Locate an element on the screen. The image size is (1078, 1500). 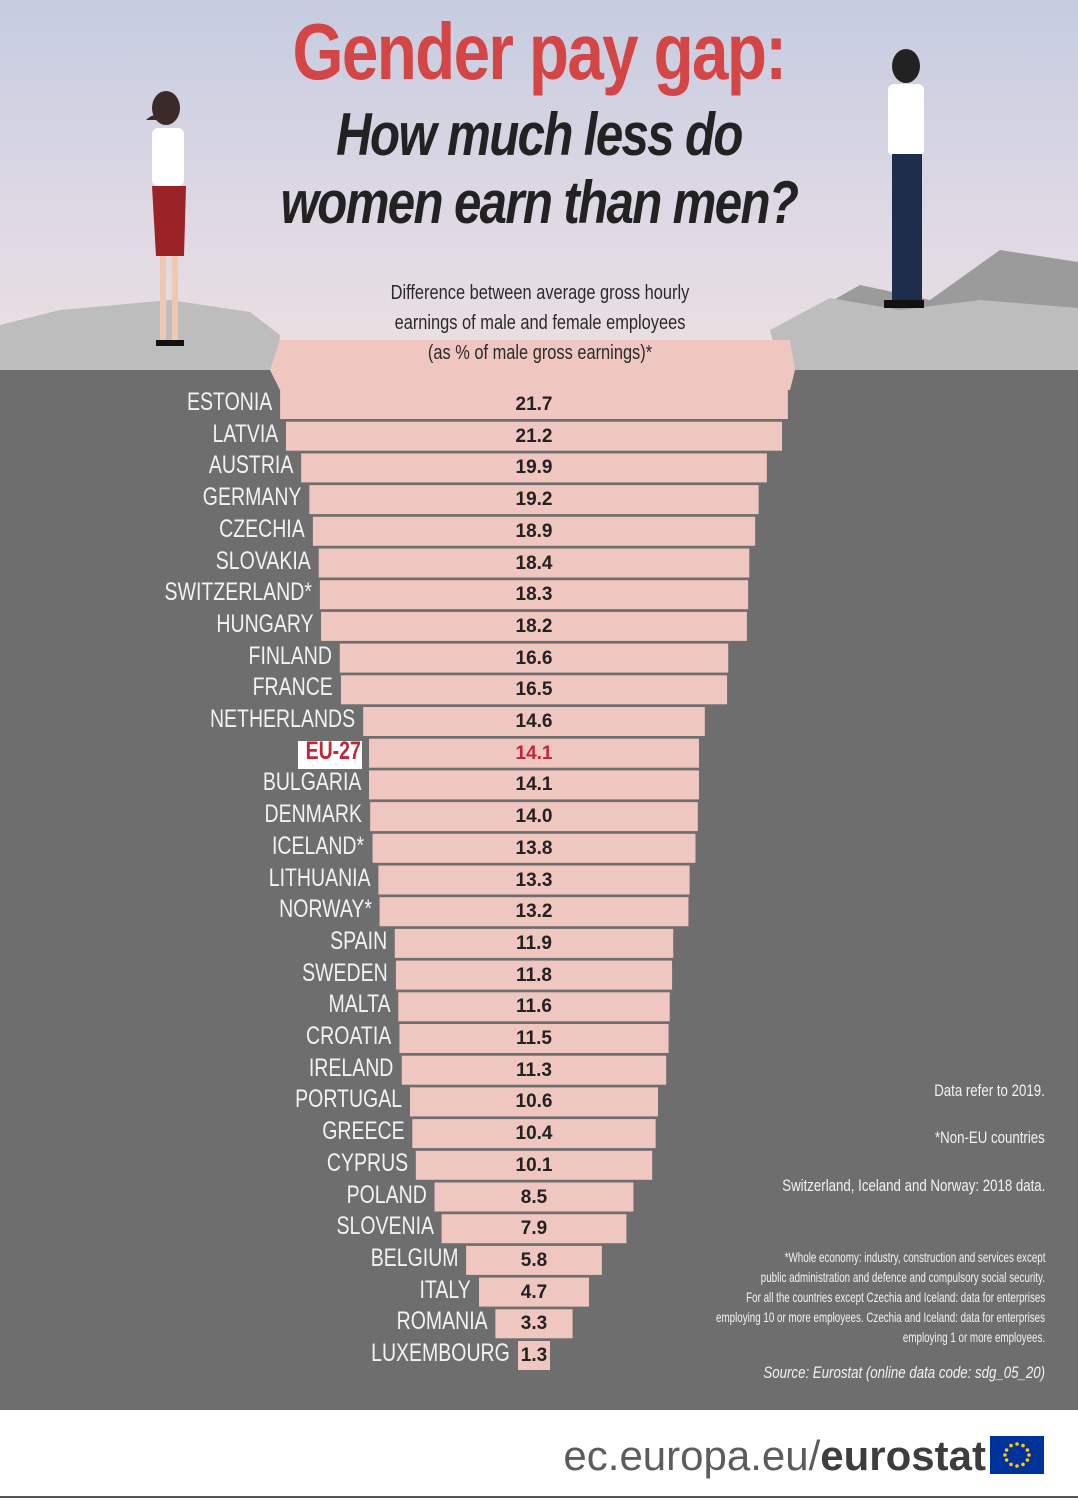
category-label: CZECHIA is located at coordinates (262, 528).